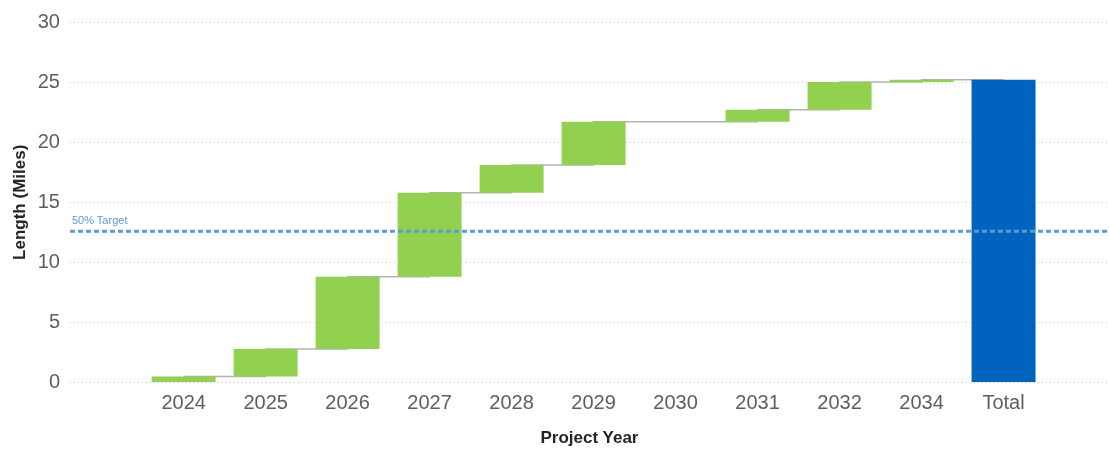 The image size is (1109, 451). Describe the element at coordinates (48, 20) in the screenshot. I see `y-tick-label: 30` at that location.